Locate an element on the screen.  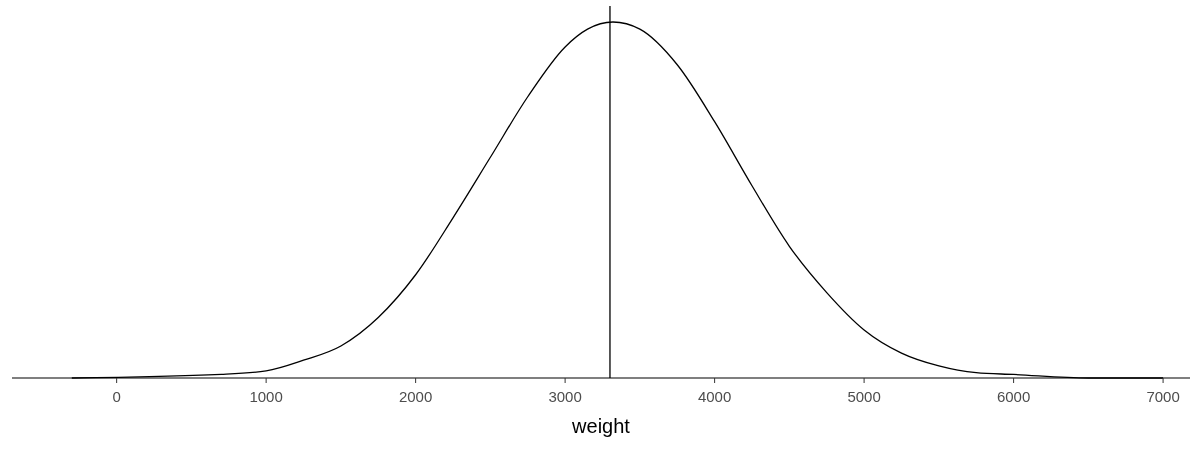
x-tick-label: 7000 is located at coordinates (1163, 396).